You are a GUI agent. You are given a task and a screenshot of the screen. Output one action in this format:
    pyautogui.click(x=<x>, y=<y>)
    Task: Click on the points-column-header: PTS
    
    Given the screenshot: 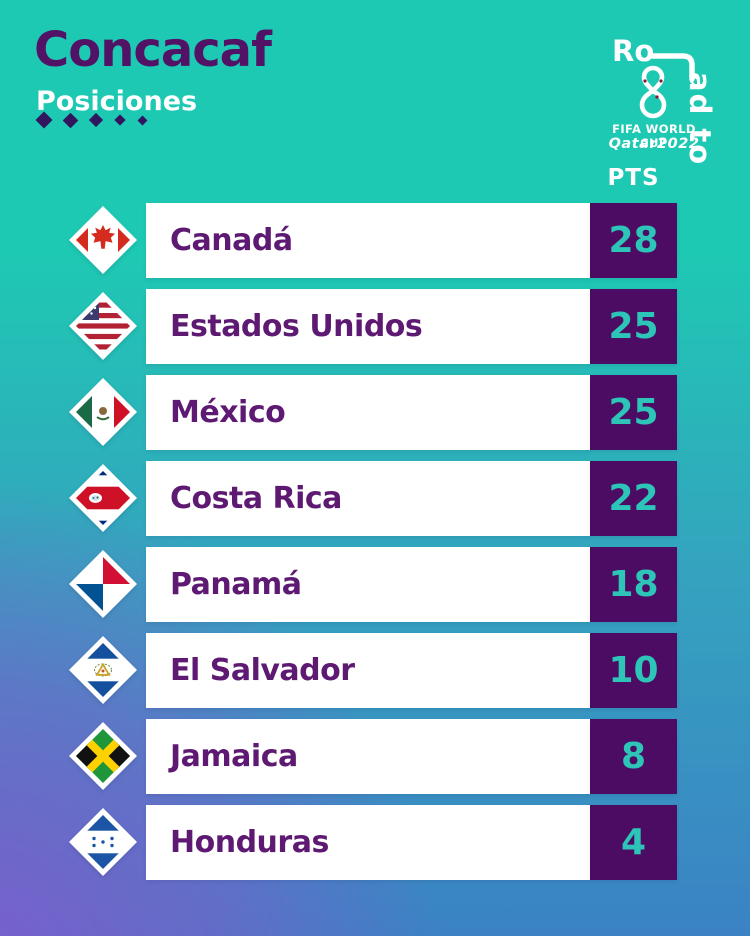 What is the action you would take?
    pyautogui.click(x=633, y=178)
    